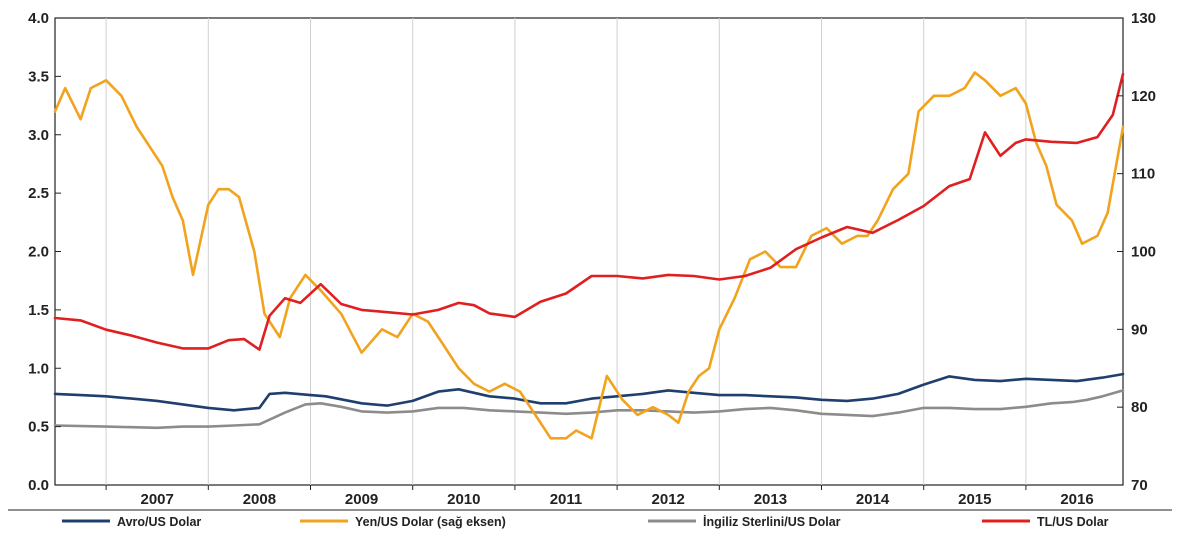  I want to click on left-tick-label: 0.0, so click(38, 485).